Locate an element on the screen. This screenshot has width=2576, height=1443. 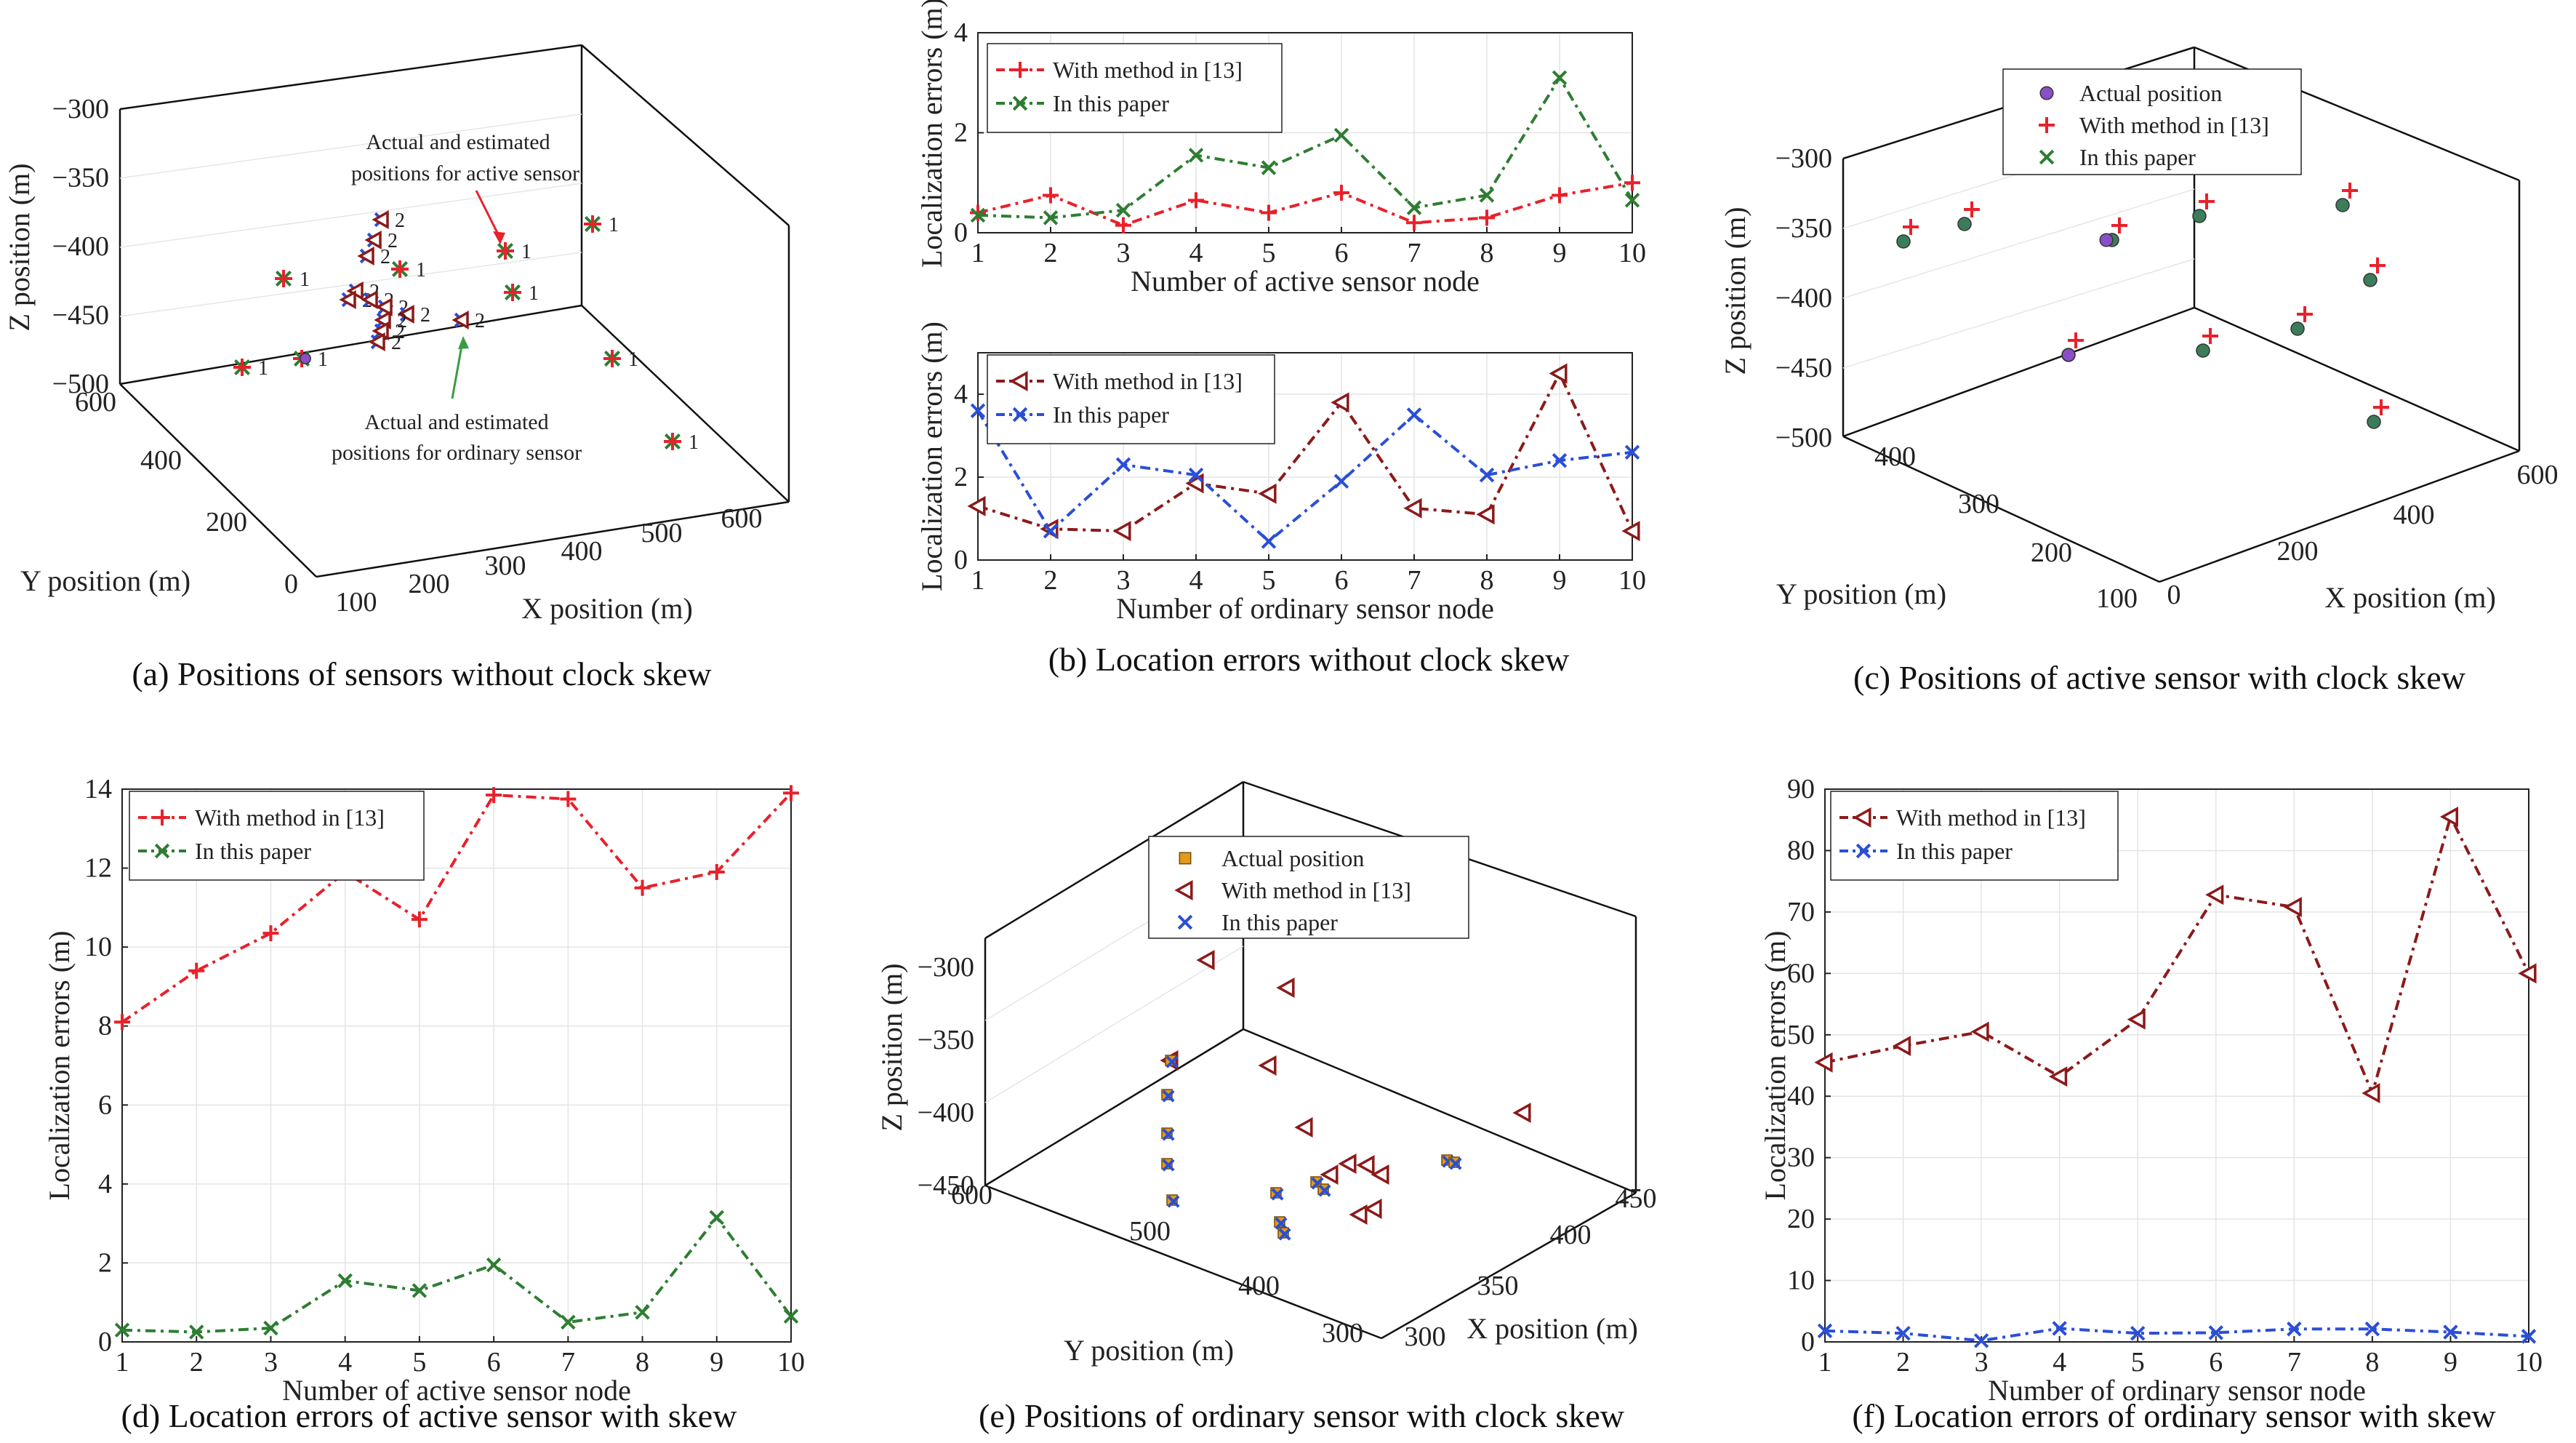
x-tick-label: 9 is located at coordinates (1560, 580).